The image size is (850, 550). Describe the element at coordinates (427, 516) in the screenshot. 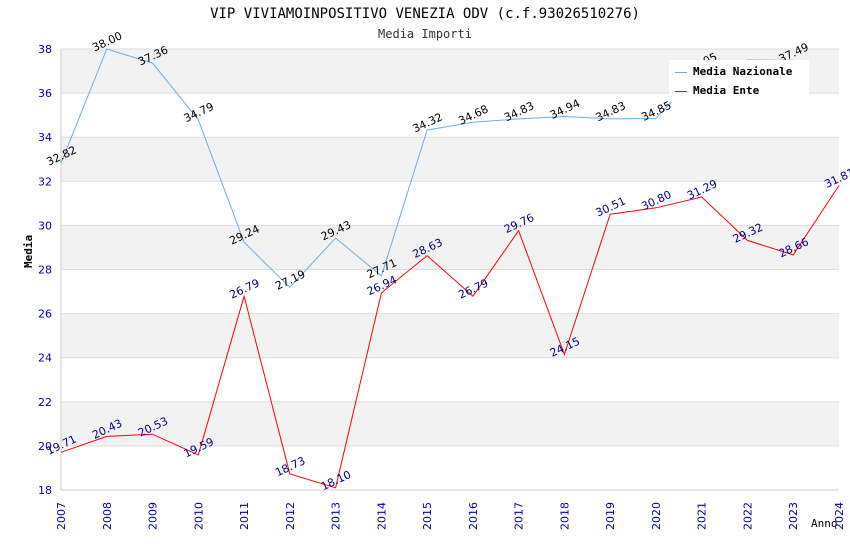

I see `x-tick-label: 2015` at that location.